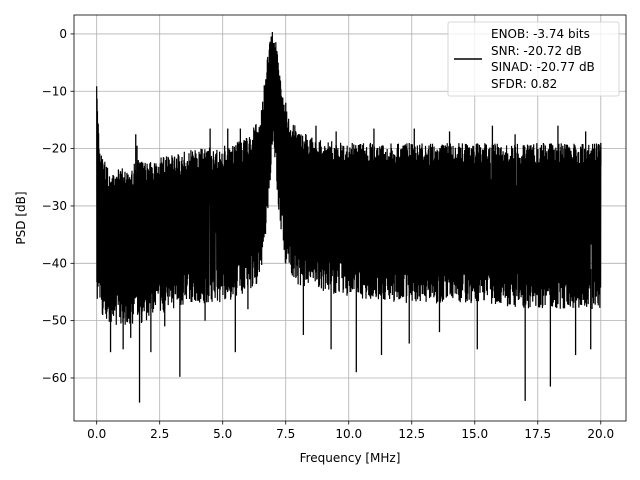 Image resolution: width=640 pixels, height=480 pixels. I want to click on legend-entry-sinad: SINAD: -20.77 dB, so click(543, 67).